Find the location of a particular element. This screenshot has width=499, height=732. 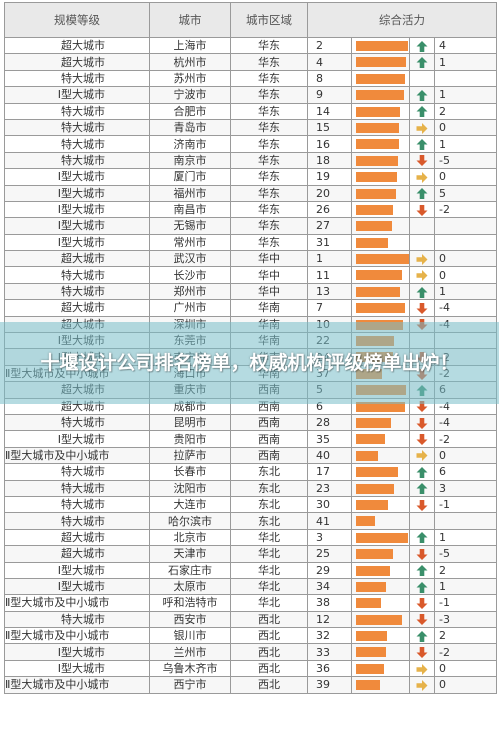

table-row: 超大城市 北京市 华北 3 1 is located at coordinates (250, 537).